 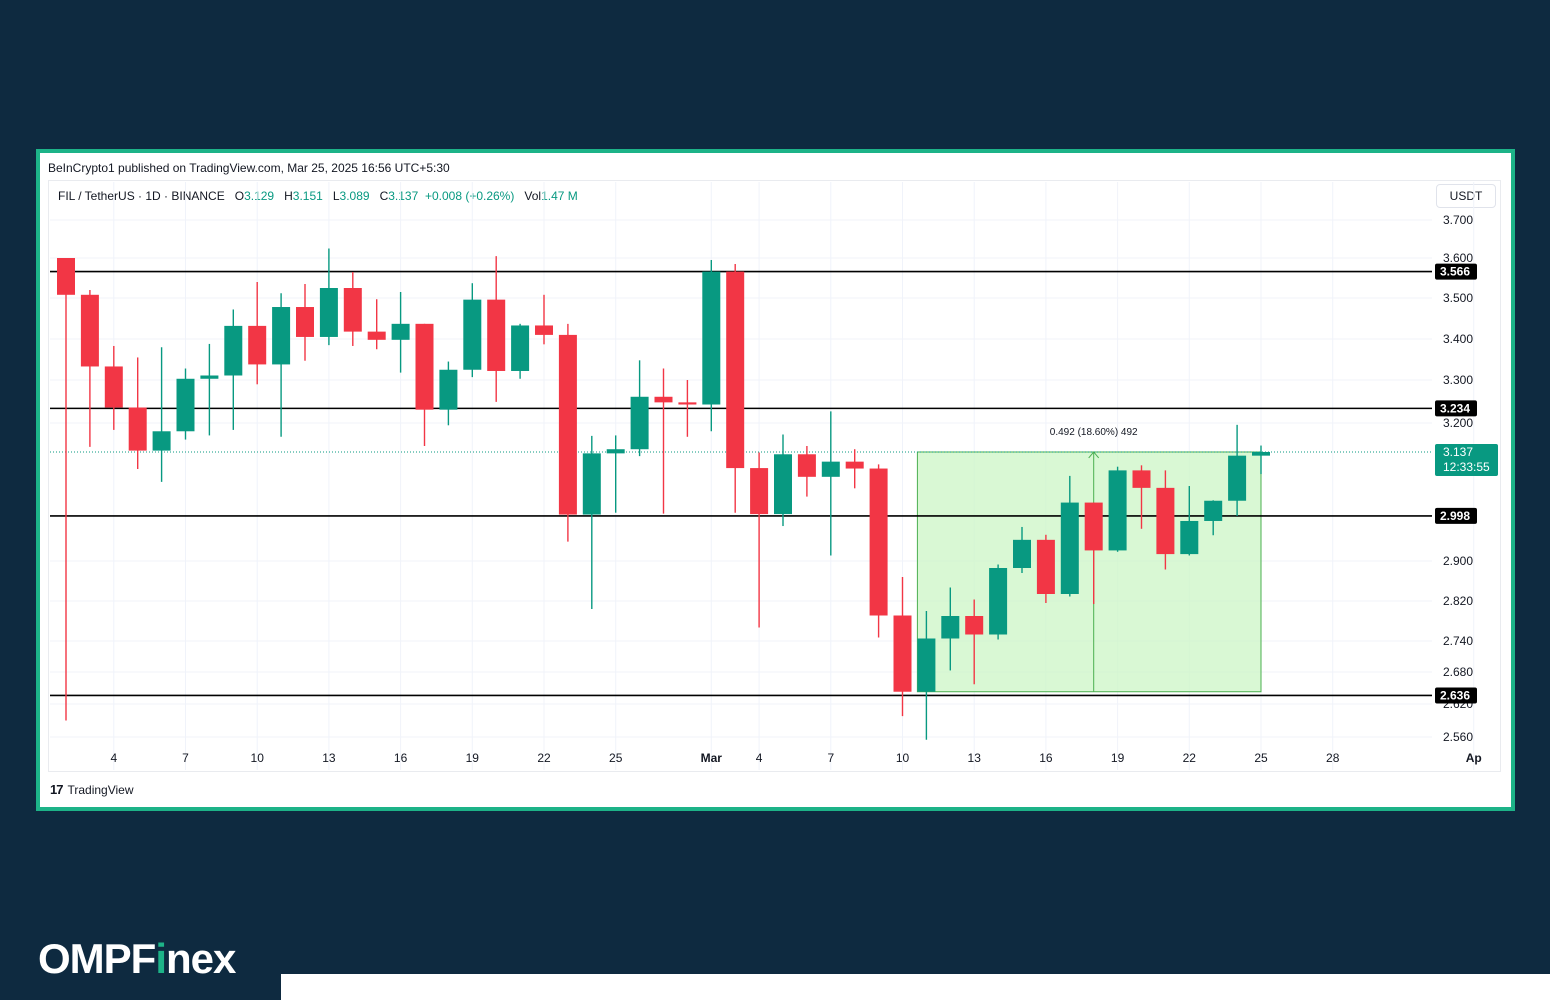 I want to click on x-tick-label: 16, so click(x=401, y=758).